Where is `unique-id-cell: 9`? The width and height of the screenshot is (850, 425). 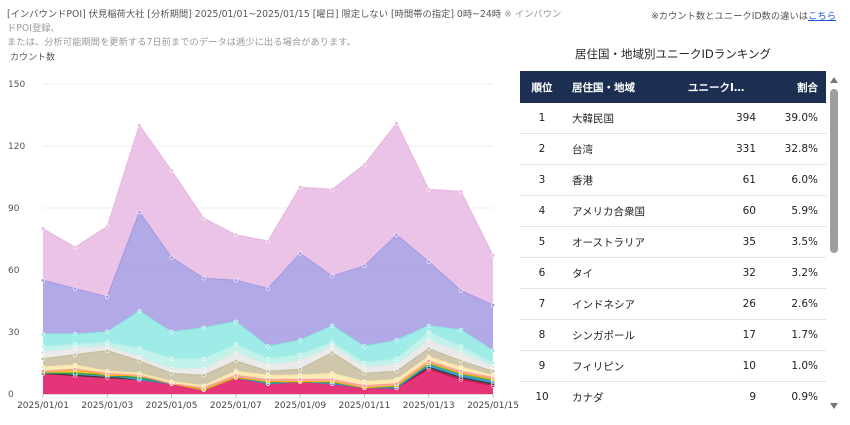 unique-id-cell: 9 is located at coordinates (722, 396).